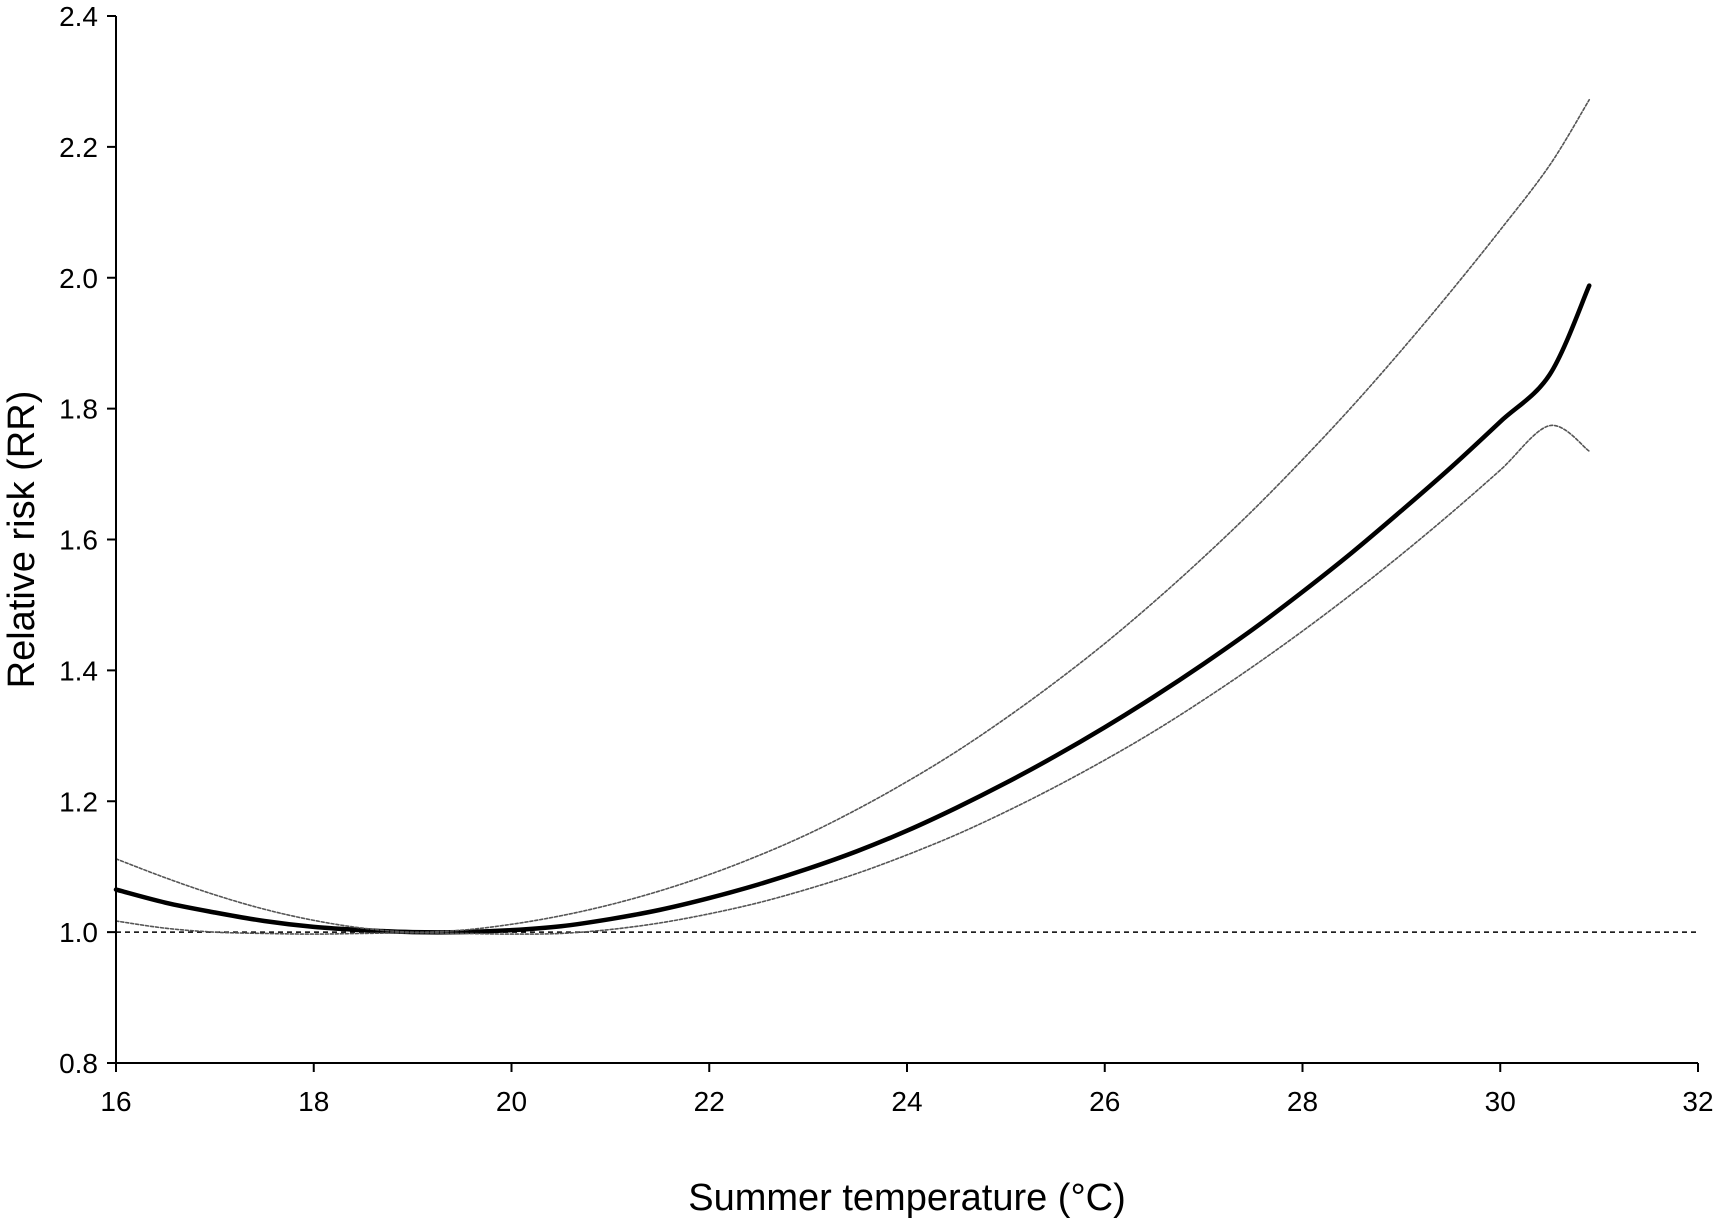 This screenshot has width=1713, height=1224. What do you see at coordinates (78, 540) in the screenshot?
I see `y-tick-label: 1.6` at bounding box center [78, 540].